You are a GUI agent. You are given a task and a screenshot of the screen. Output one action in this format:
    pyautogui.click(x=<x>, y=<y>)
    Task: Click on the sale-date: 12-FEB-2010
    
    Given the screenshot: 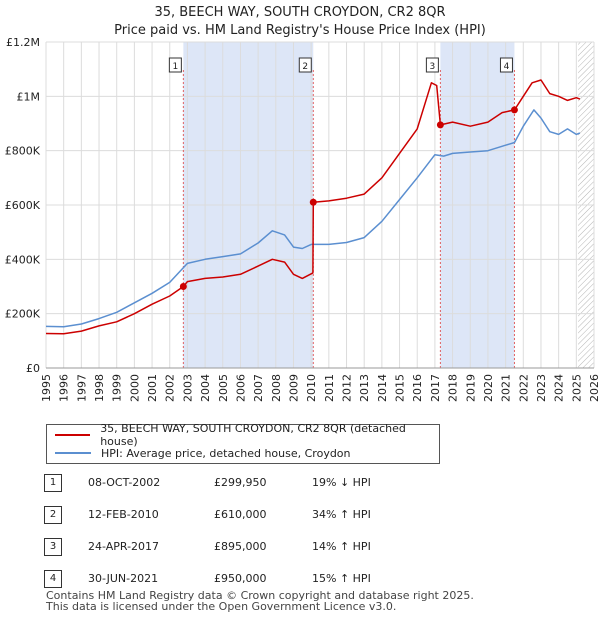 What is the action you would take?
    pyautogui.click(x=123, y=514)
    